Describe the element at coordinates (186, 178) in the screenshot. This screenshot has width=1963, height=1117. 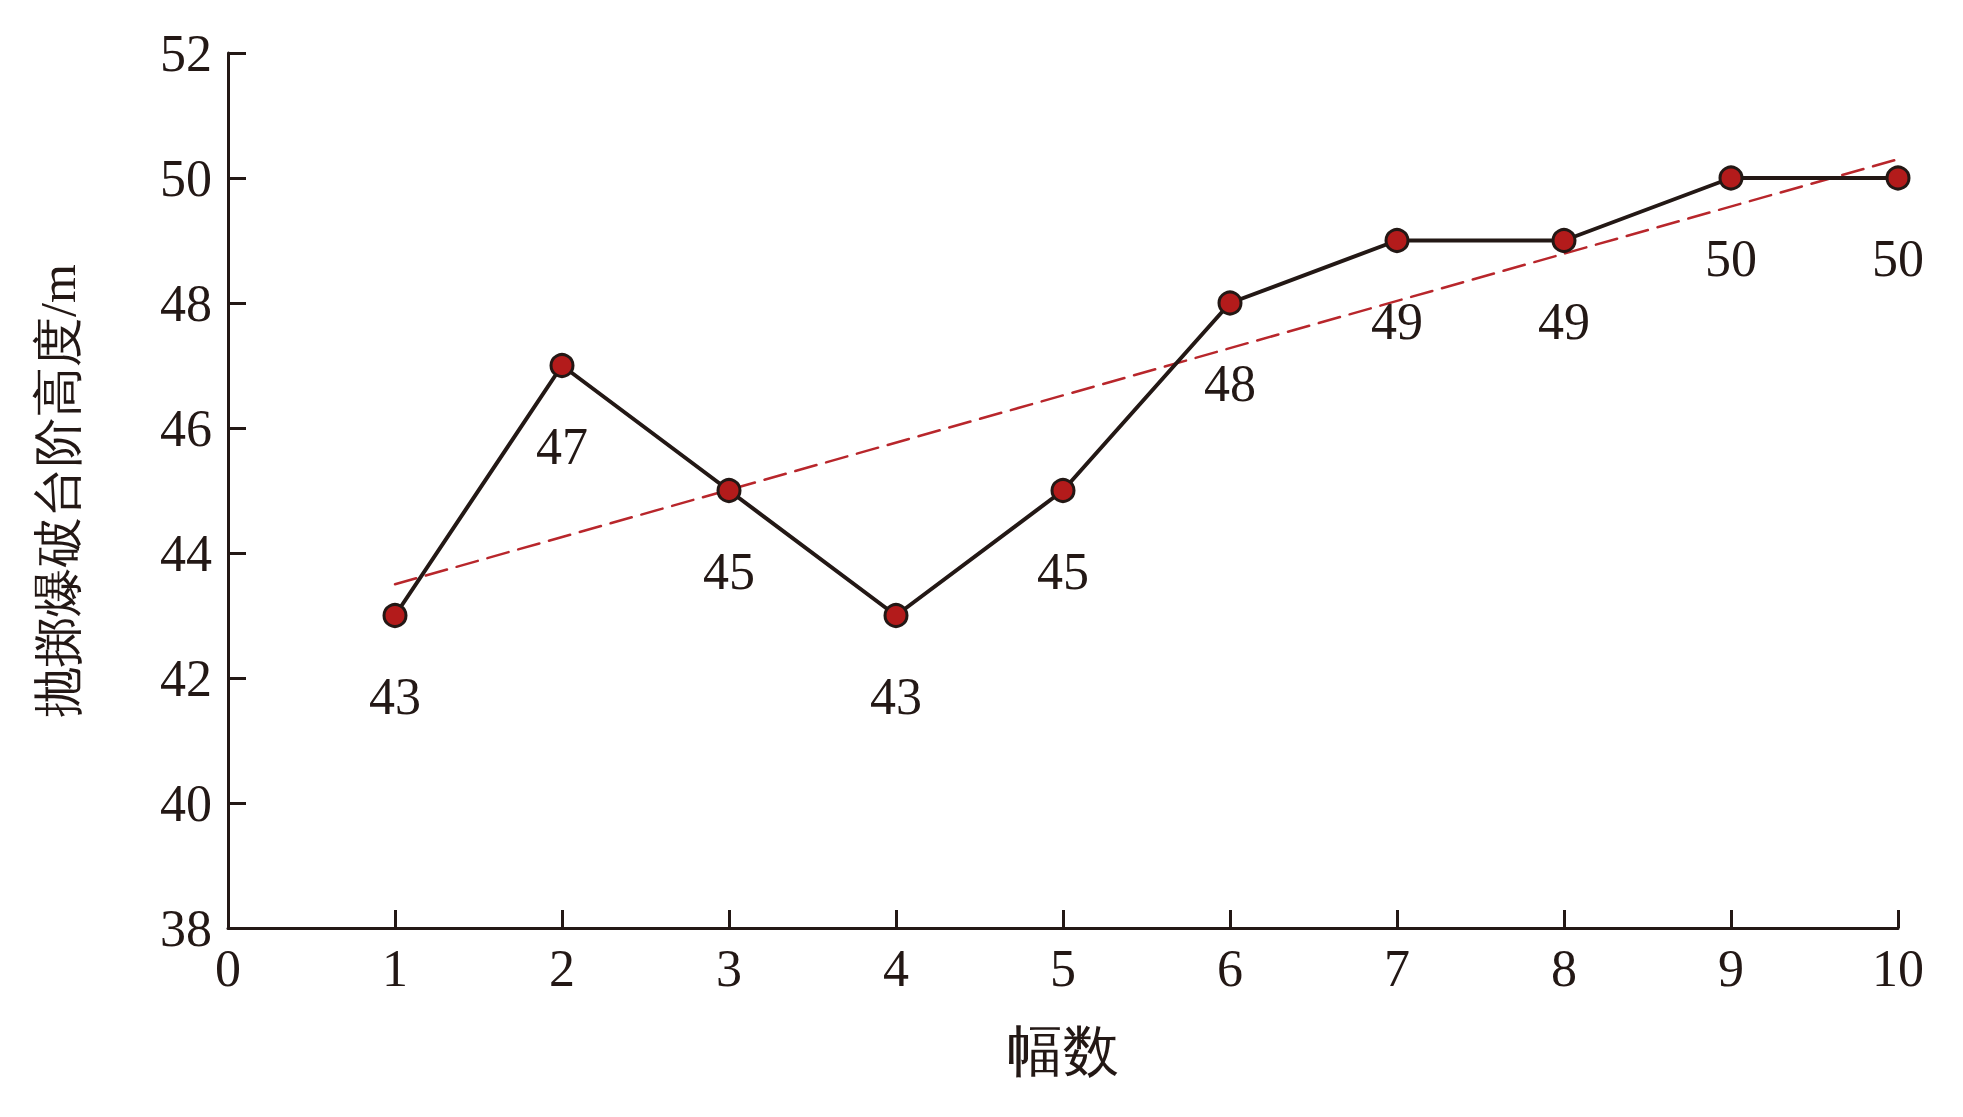
I see `y-tick-label: 50` at that location.